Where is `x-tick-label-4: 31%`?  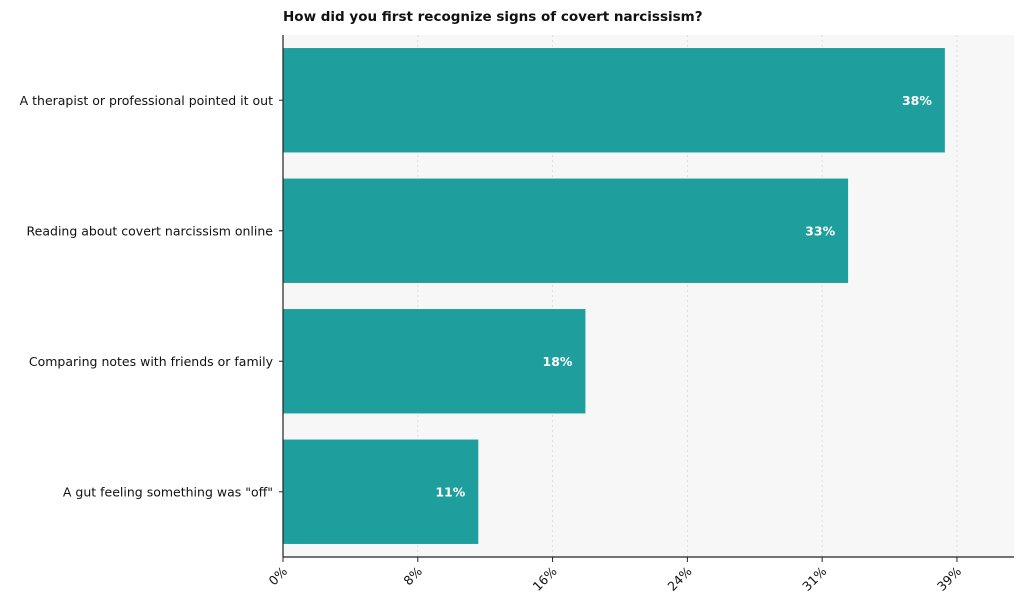 x-tick-label-4: 31% is located at coordinates (814, 579).